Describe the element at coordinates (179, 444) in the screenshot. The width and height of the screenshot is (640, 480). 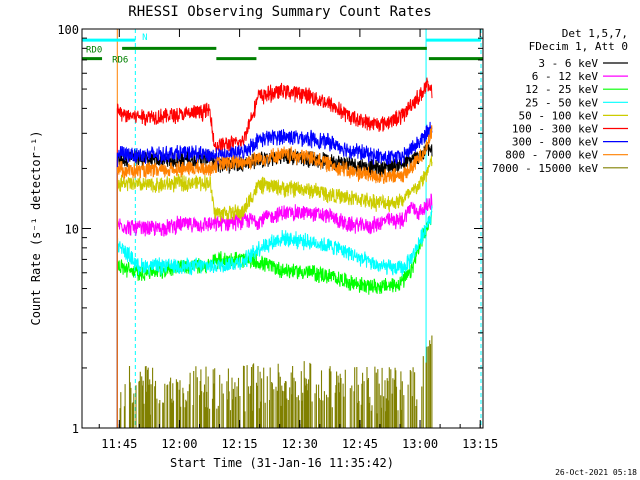
I see `x-tick-label-1: 12:00` at that location.